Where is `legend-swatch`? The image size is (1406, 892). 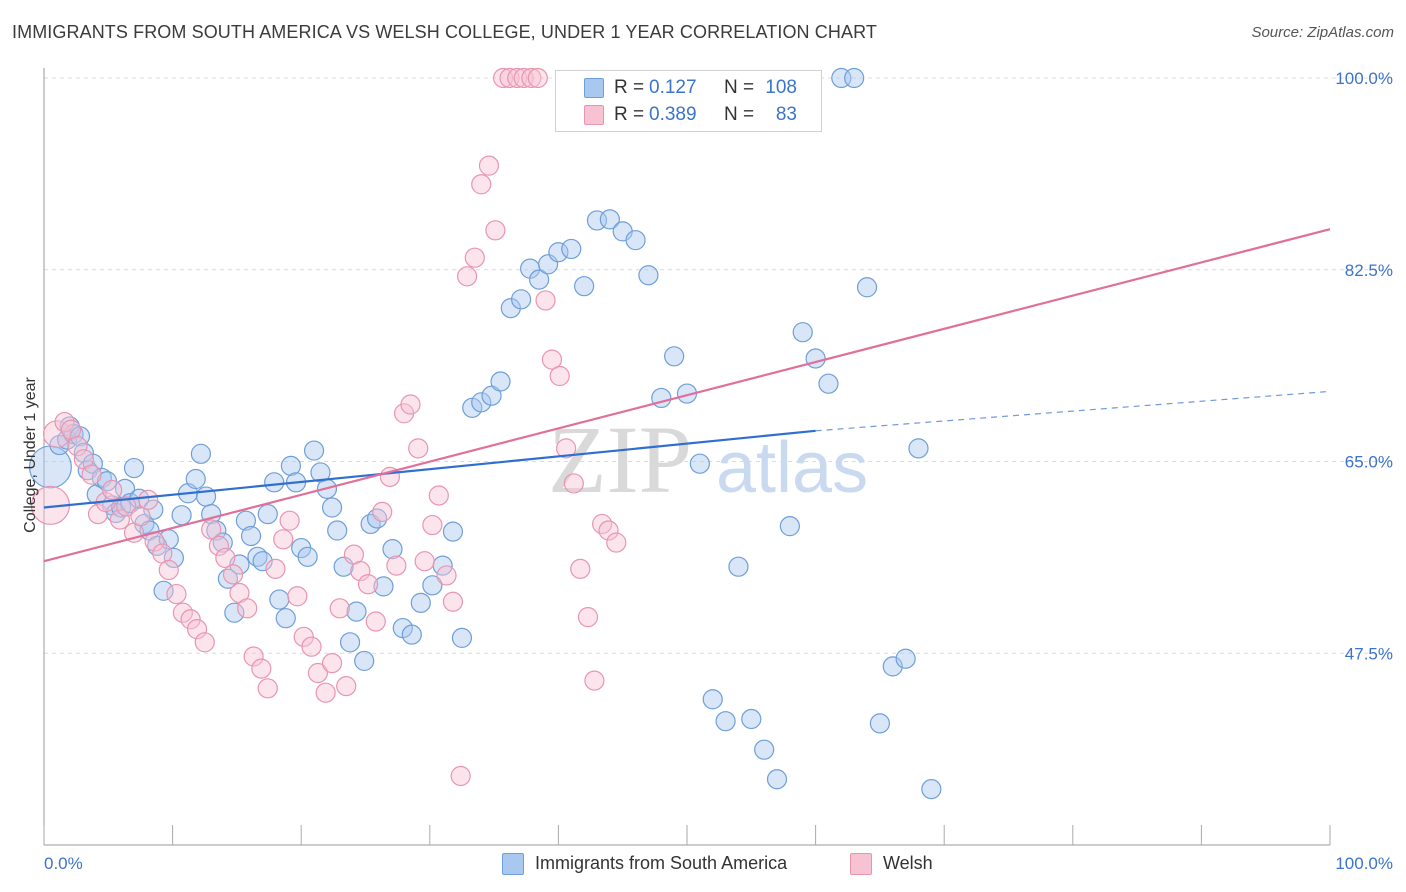 legend-swatch is located at coordinates (513, 864).